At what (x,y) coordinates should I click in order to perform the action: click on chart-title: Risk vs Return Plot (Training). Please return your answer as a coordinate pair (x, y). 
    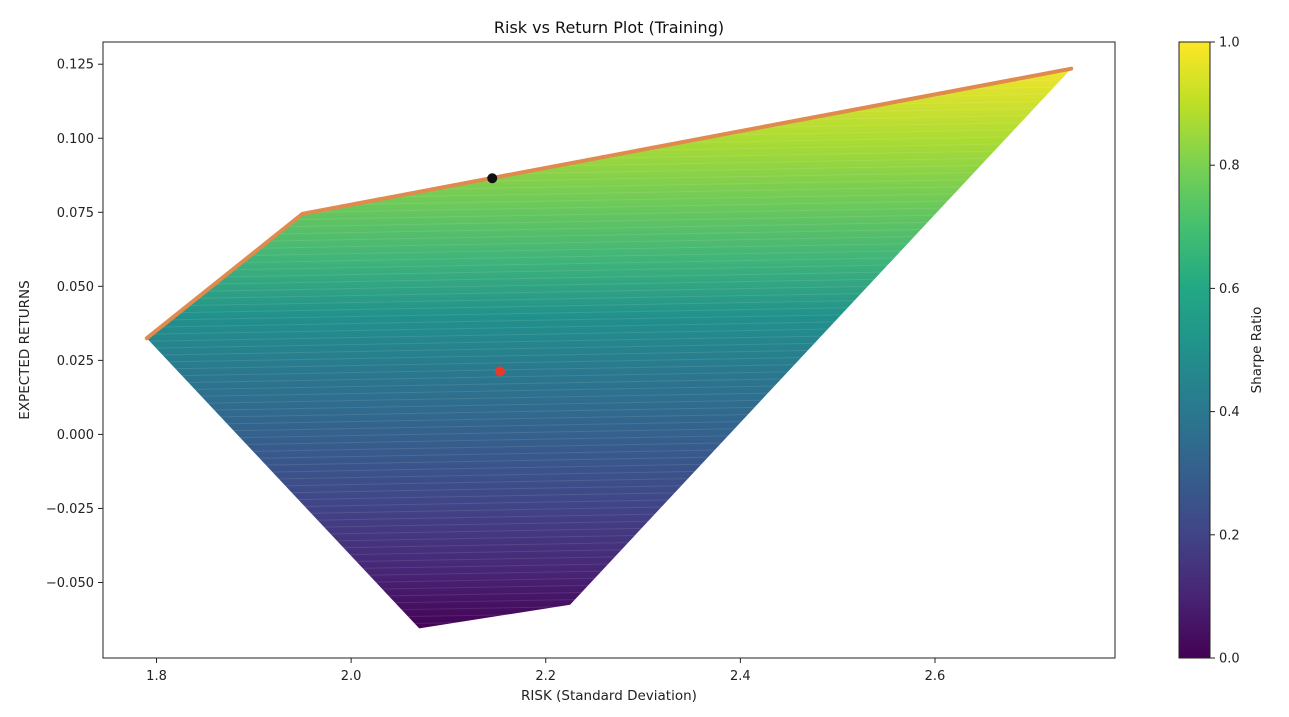
    Looking at the image, I should click on (609, 27).